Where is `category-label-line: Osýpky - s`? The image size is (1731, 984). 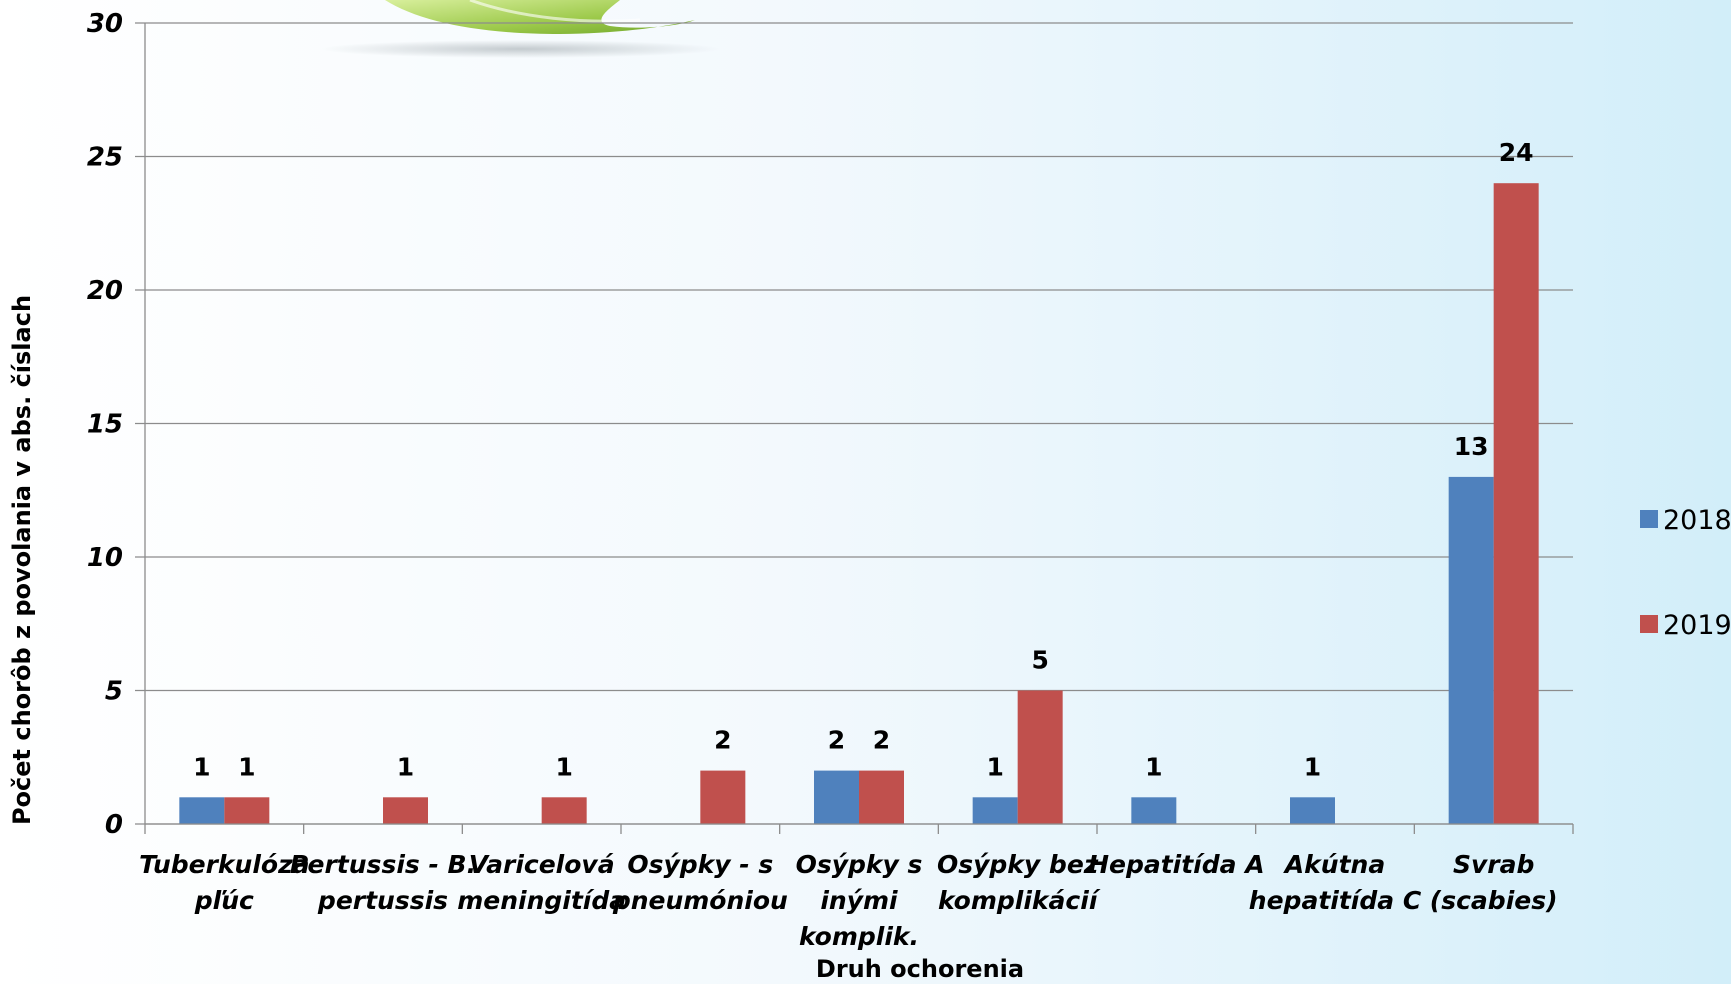 category-label-line: Osýpky - s is located at coordinates (700, 864).